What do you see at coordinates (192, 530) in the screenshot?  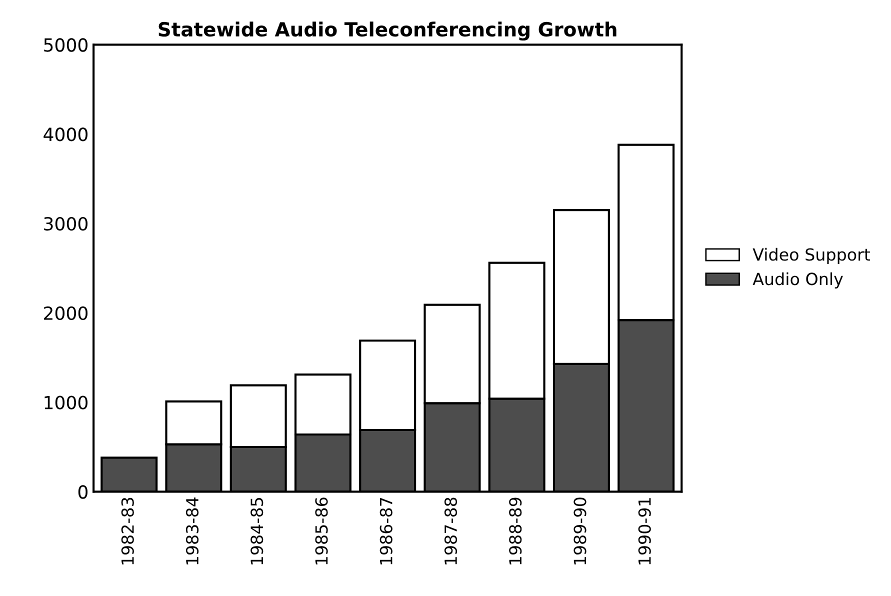 I see `x-tick-label: 1983-84` at bounding box center [192, 530].